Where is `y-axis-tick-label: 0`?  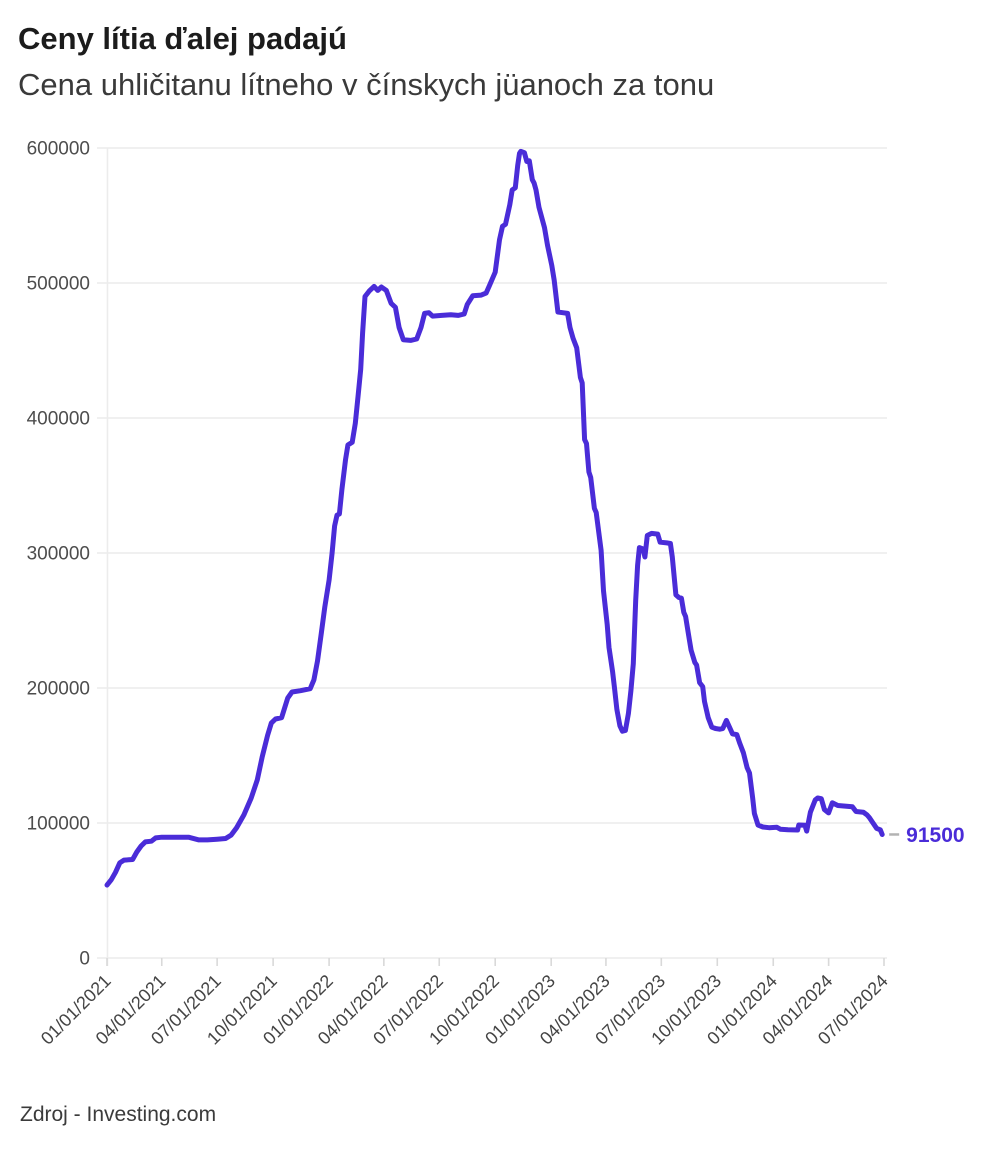
y-axis-tick-label: 0 is located at coordinates (84, 959).